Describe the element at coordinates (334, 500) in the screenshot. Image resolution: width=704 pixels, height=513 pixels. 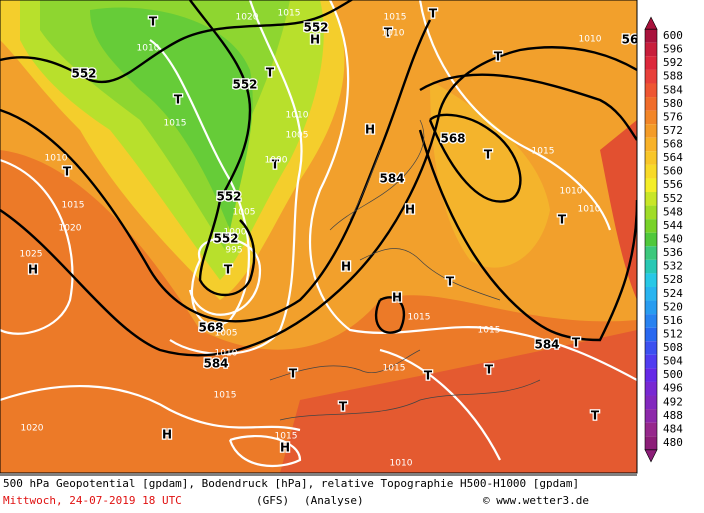
I see `run: (Analyse)` at that location.